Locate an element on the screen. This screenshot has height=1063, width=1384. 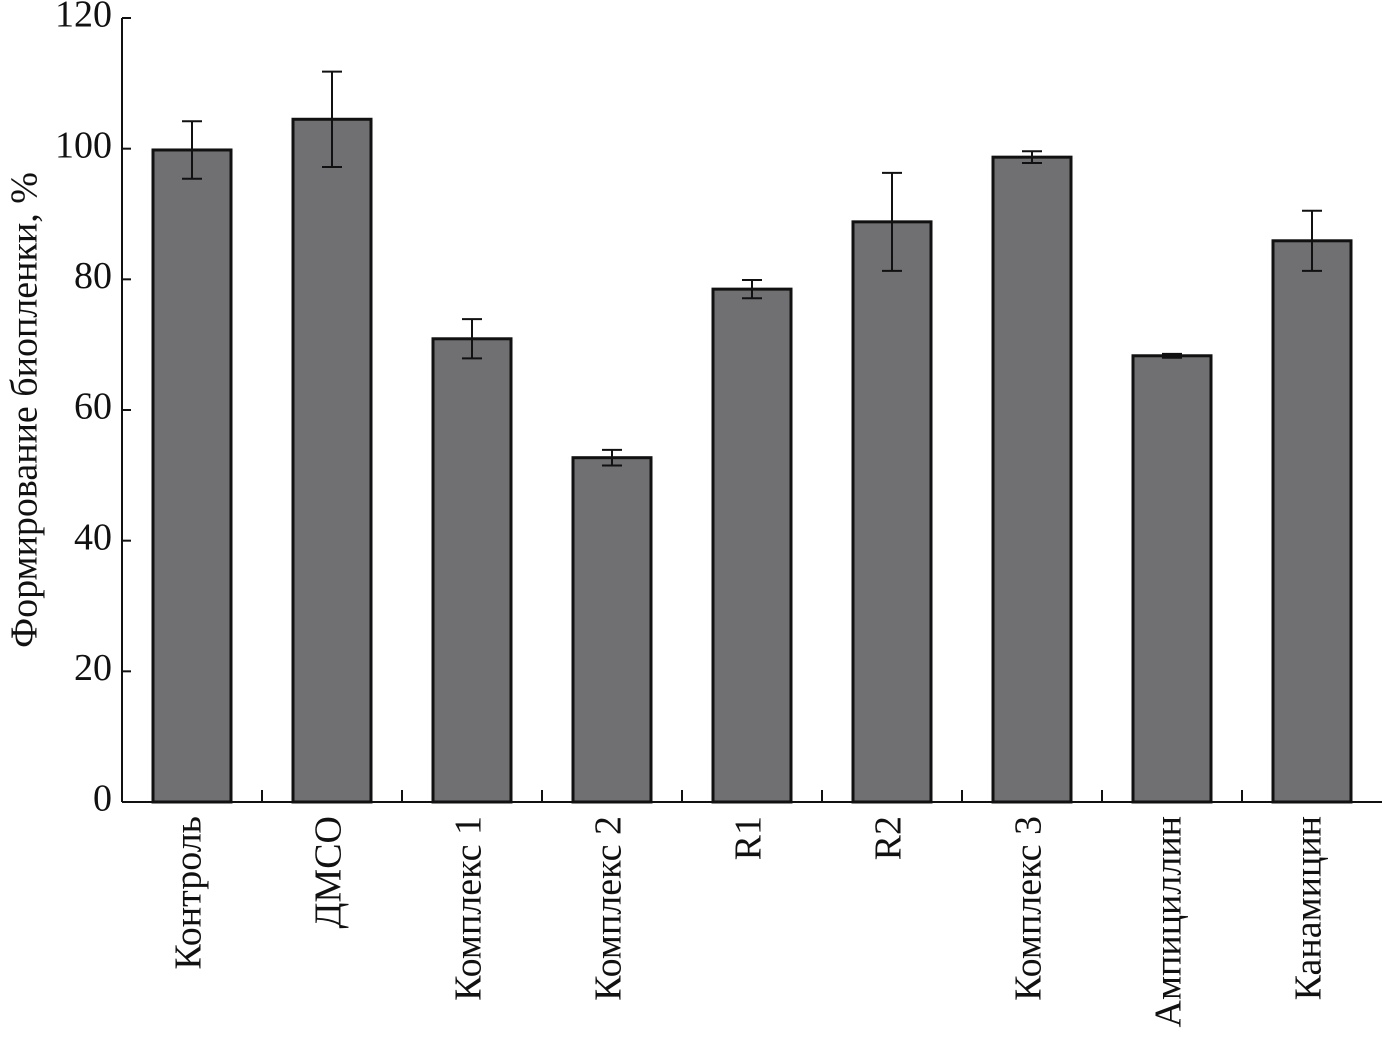
x-tick-label: R2 is located at coordinates (889, 838).